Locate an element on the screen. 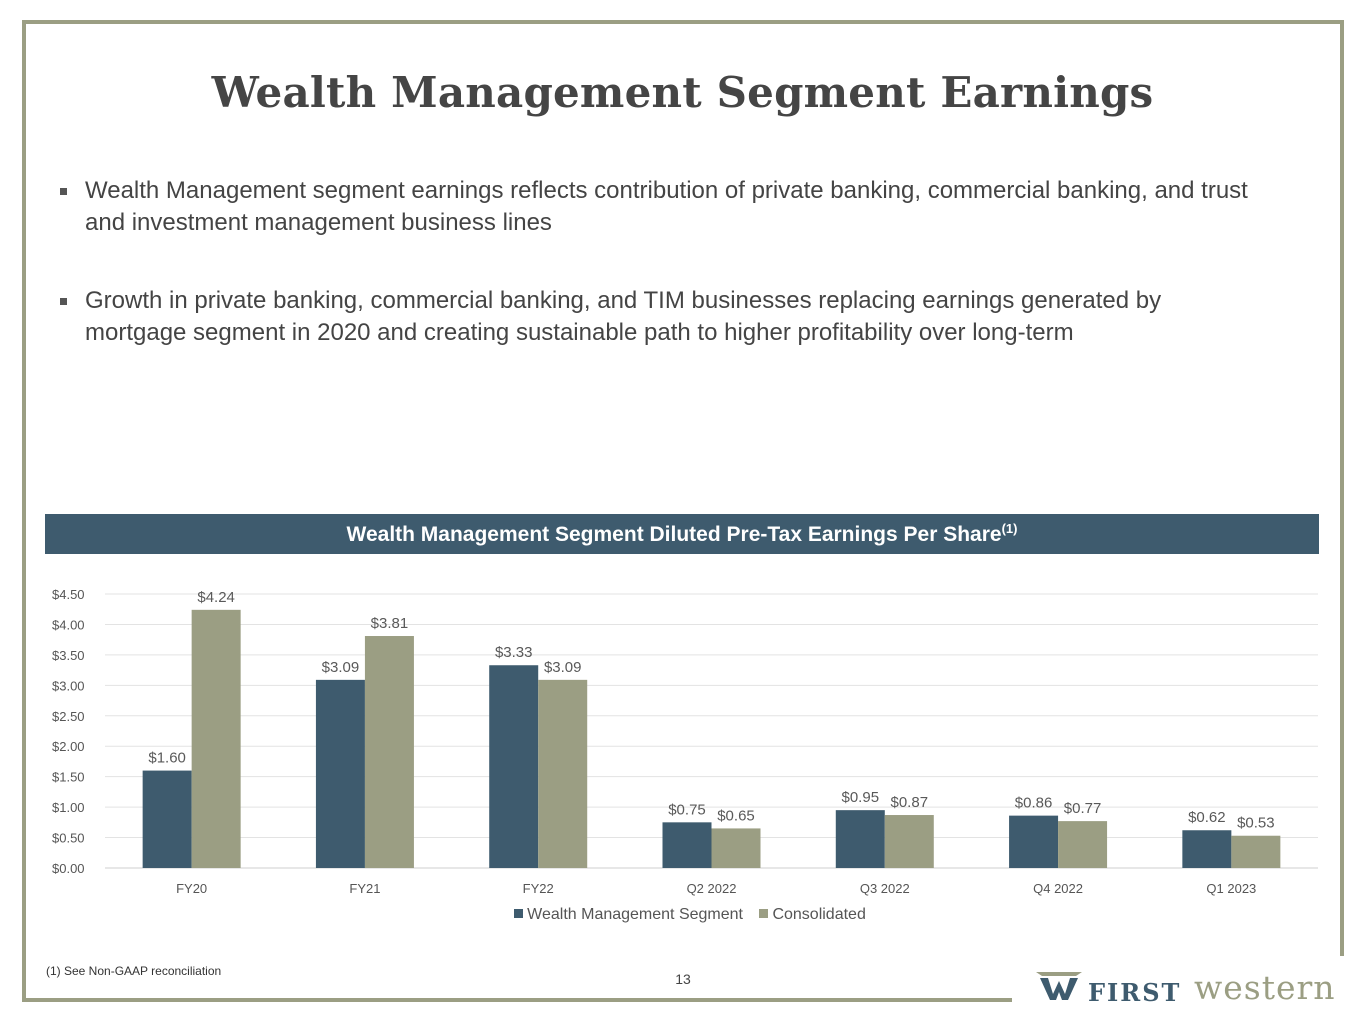  y-tick-label: $4.00 is located at coordinates (68, 624).